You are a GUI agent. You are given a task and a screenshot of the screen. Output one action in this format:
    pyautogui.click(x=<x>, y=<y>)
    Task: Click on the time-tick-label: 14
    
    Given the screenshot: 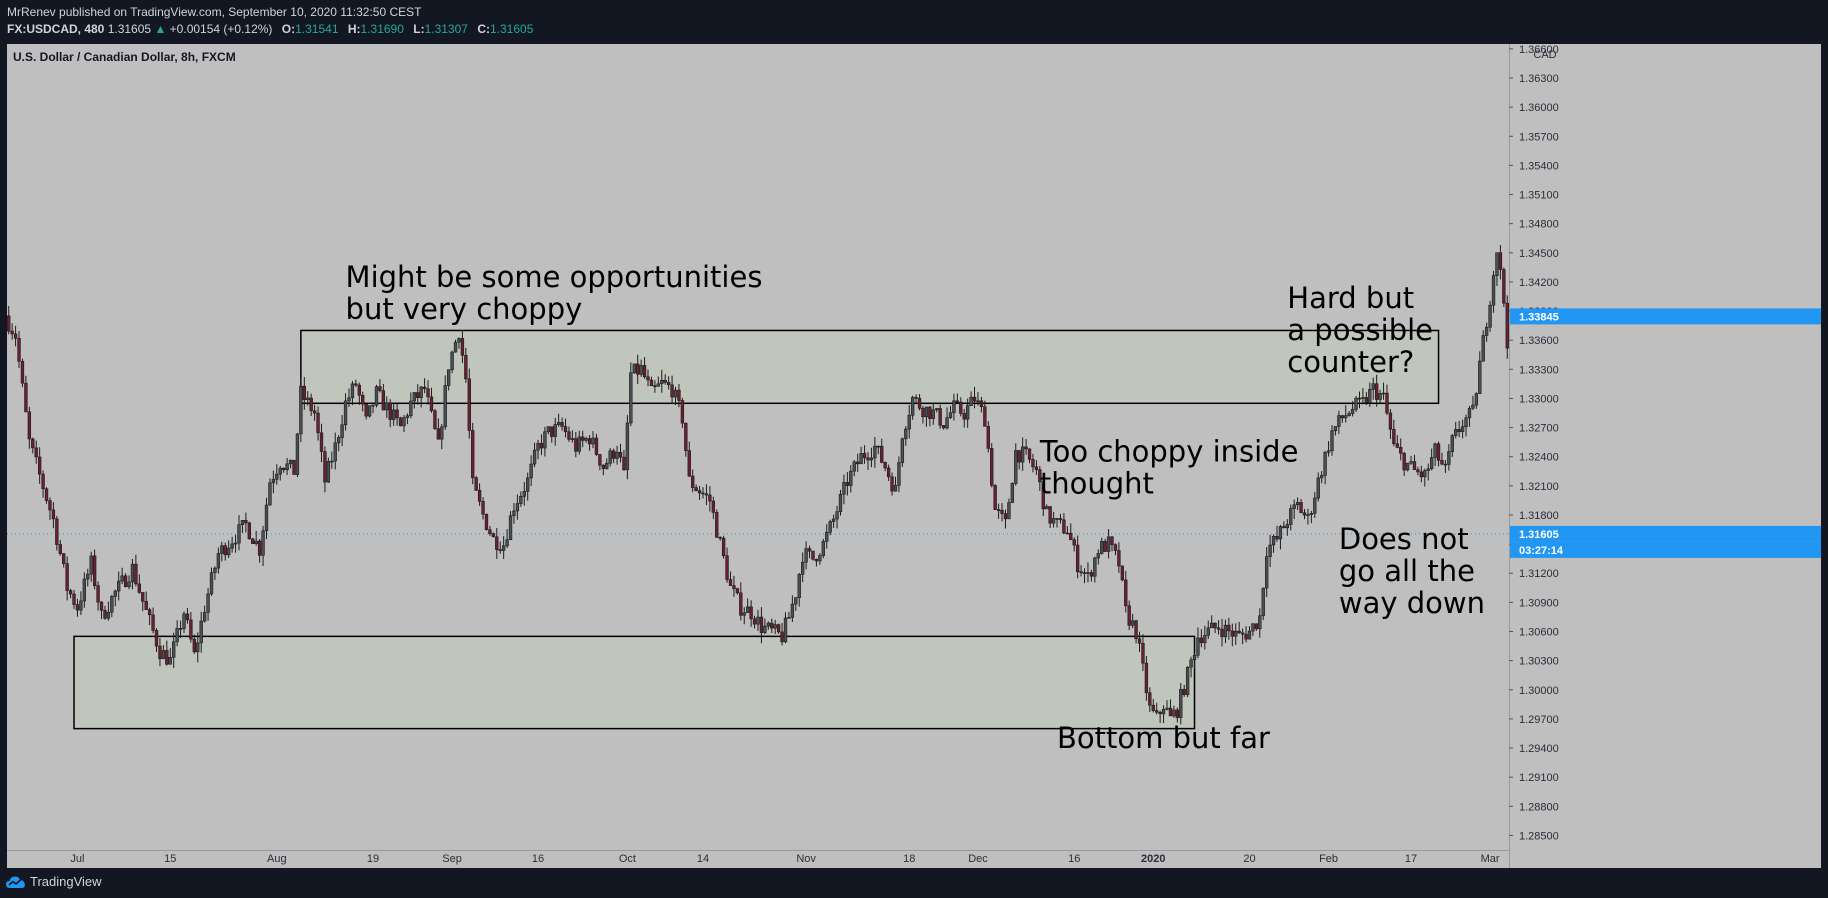 What is the action you would take?
    pyautogui.click(x=703, y=859)
    